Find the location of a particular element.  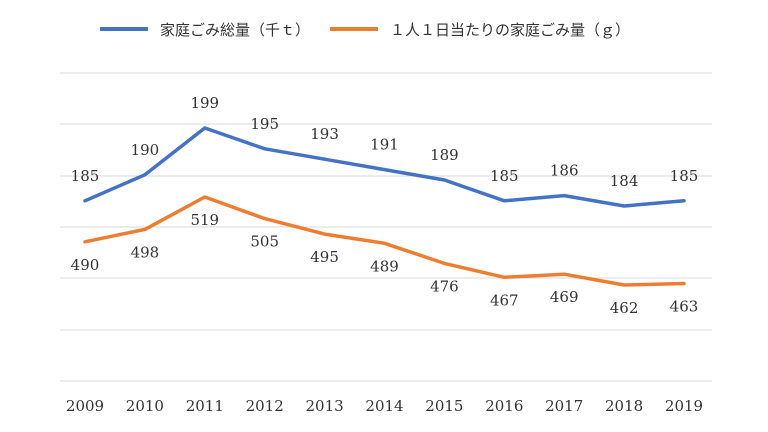

data-label-total-2017: 186 is located at coordinates (564, 171).